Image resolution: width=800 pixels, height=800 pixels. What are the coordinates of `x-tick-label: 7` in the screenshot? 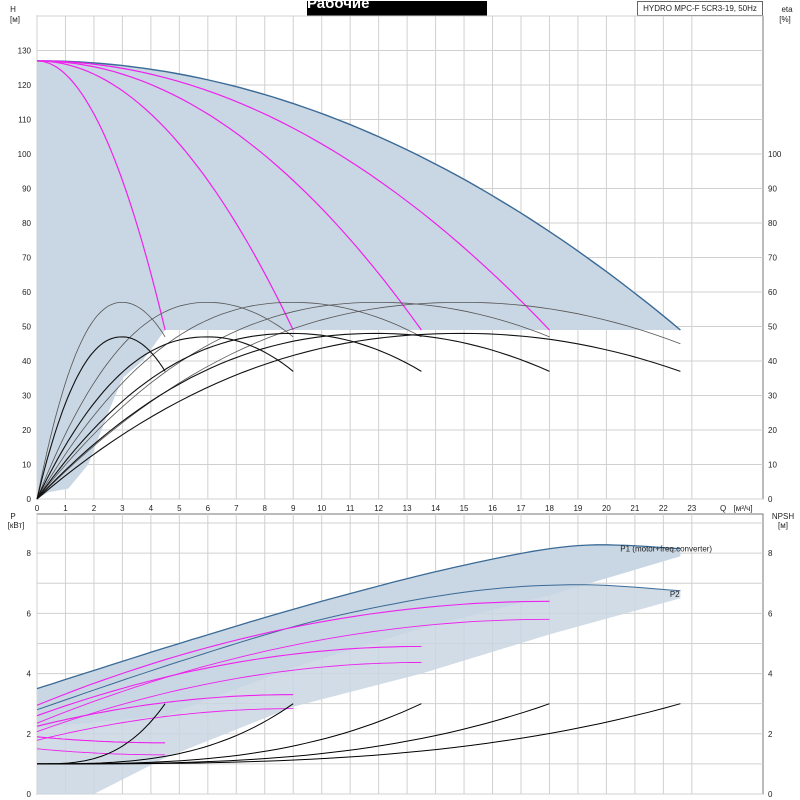 It's located at (236, 508).